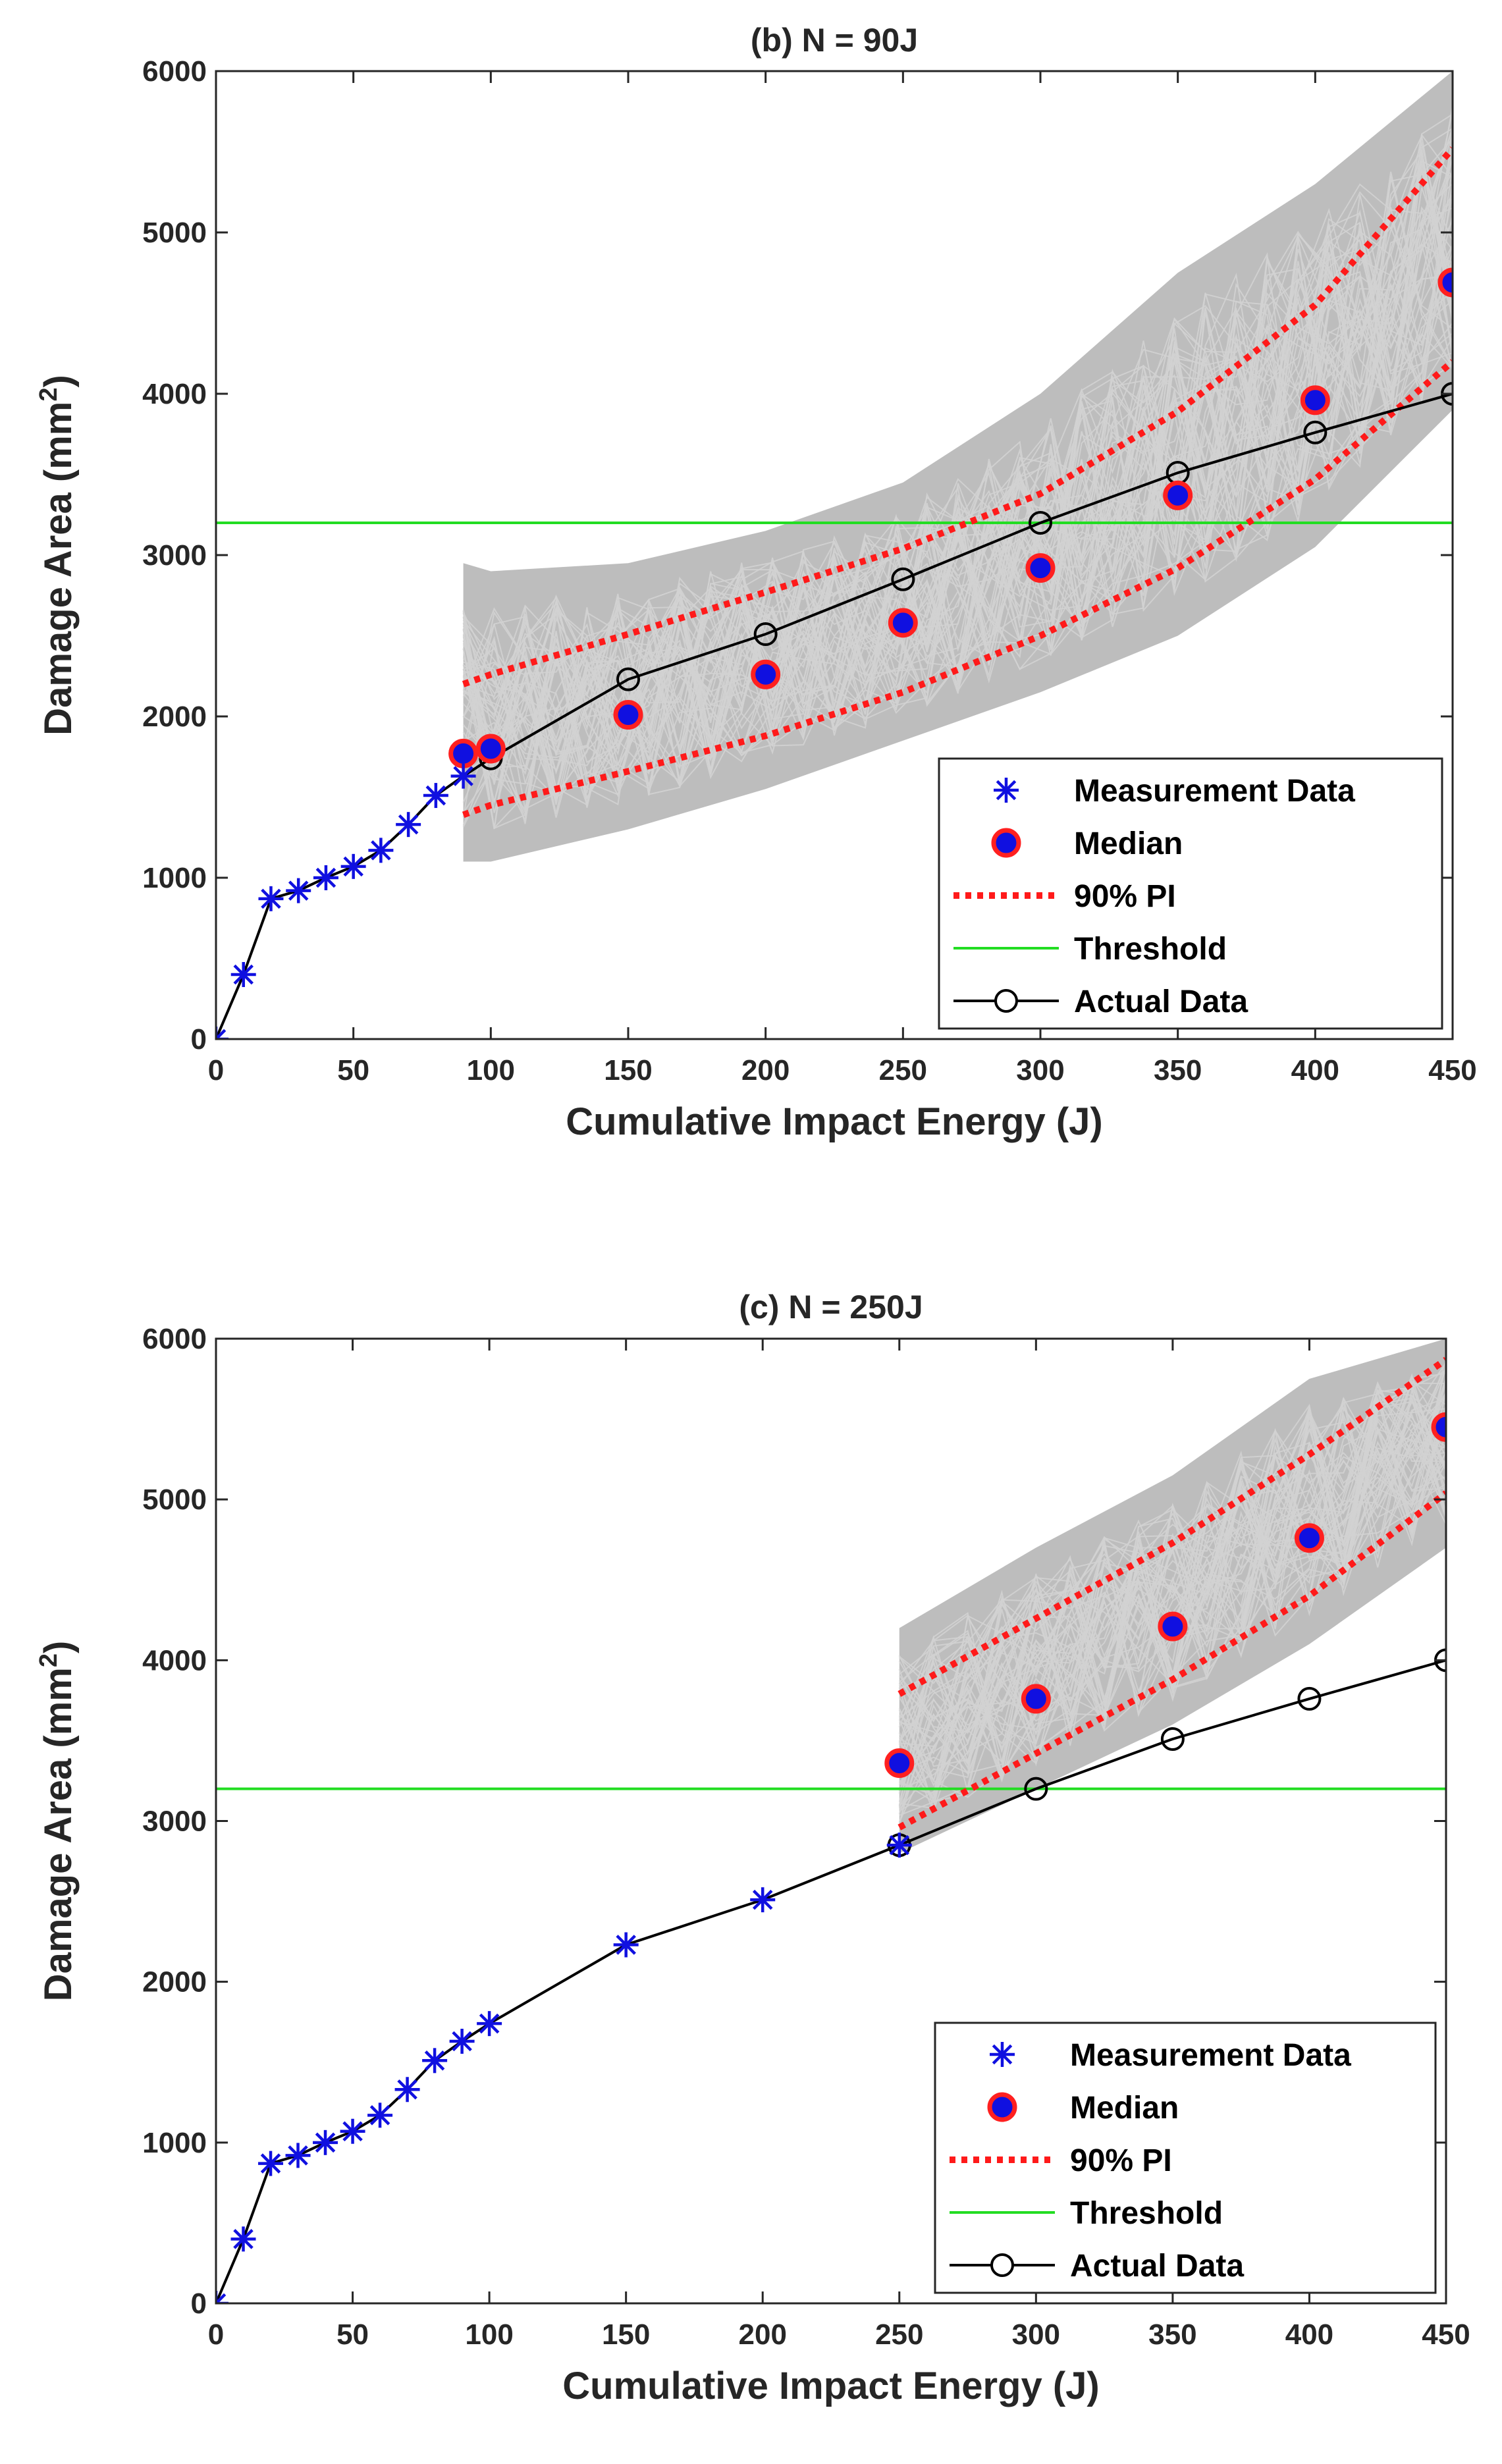  Describe the element at coordinates (1124, 2108) in the screenshot. I see `legend-label: Median` at that location.